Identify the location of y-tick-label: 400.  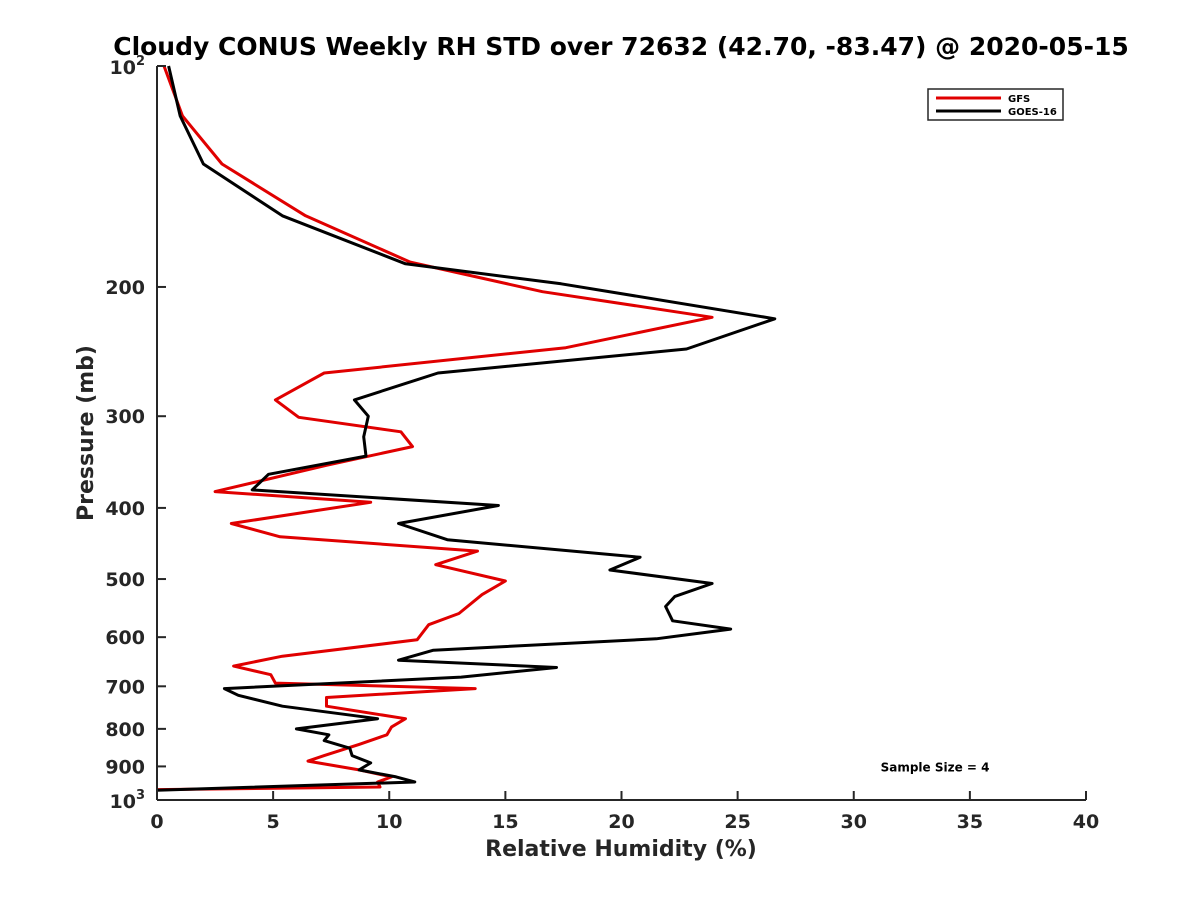
(125, 509).